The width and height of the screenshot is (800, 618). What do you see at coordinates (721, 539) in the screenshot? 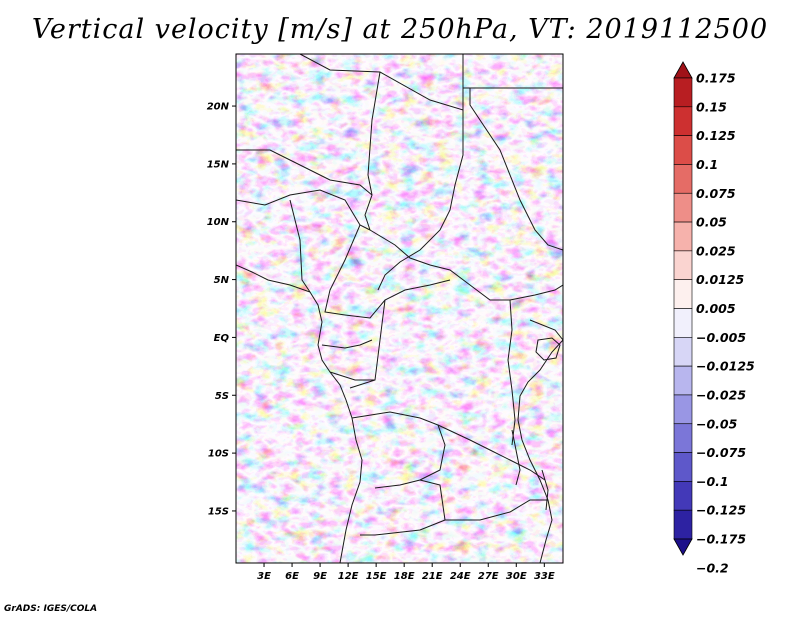
I see `colorbar-label: −0.175` at bounding box center [721, 539].